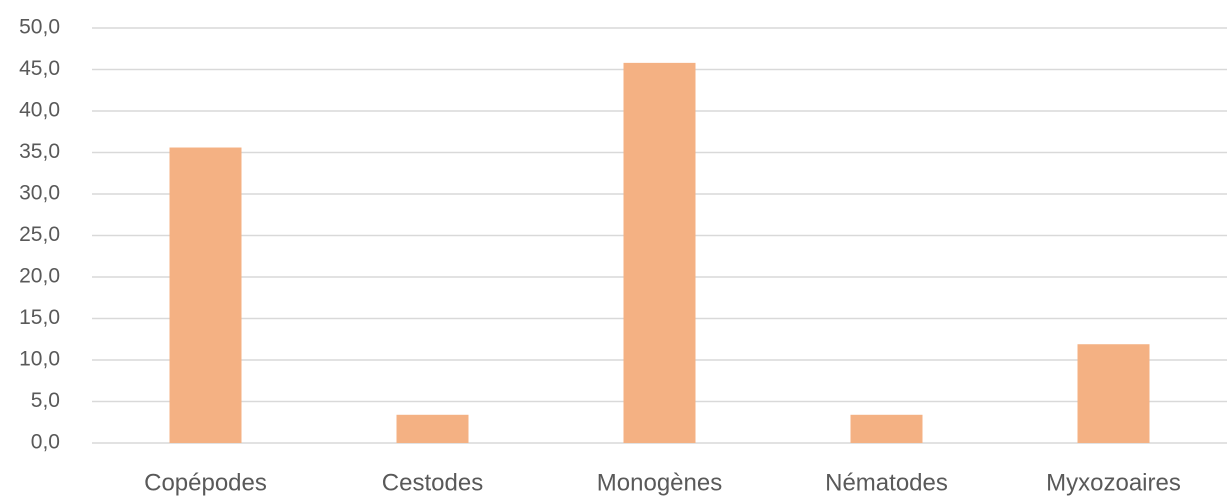  Describe the element at coordinates (432, 482) in the screenshot. I see `x-tick-label: Cestodes` at that location.